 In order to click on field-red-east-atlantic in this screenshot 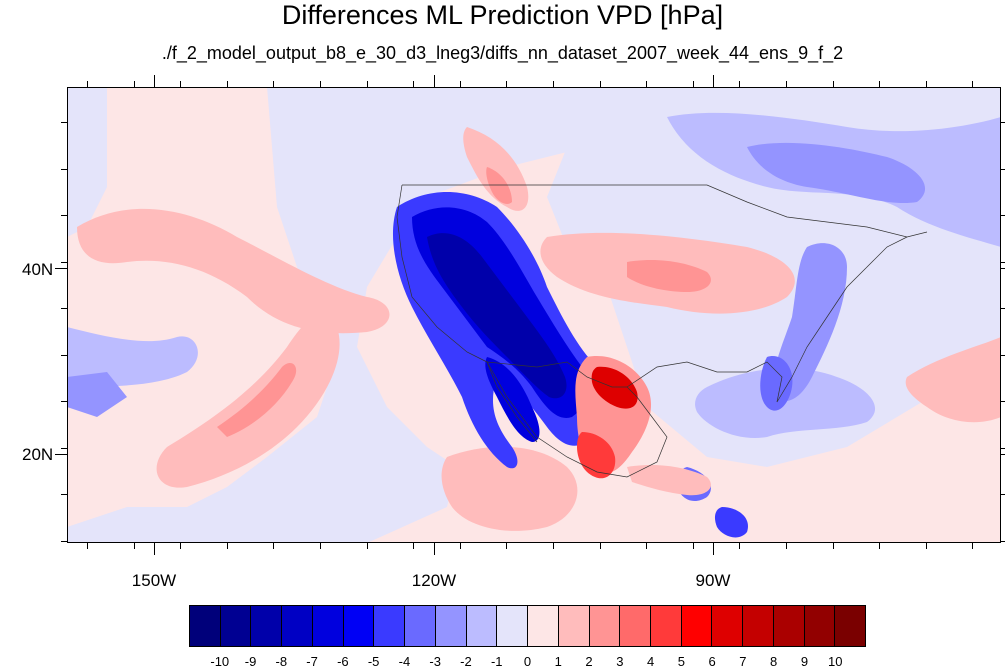, I will do `click(953, 380)`.